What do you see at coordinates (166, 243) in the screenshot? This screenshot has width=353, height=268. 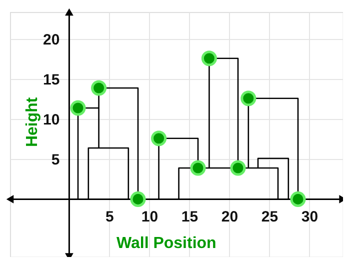 I see `x-axis-title: Wall Position` at bounding box center [166, 243].